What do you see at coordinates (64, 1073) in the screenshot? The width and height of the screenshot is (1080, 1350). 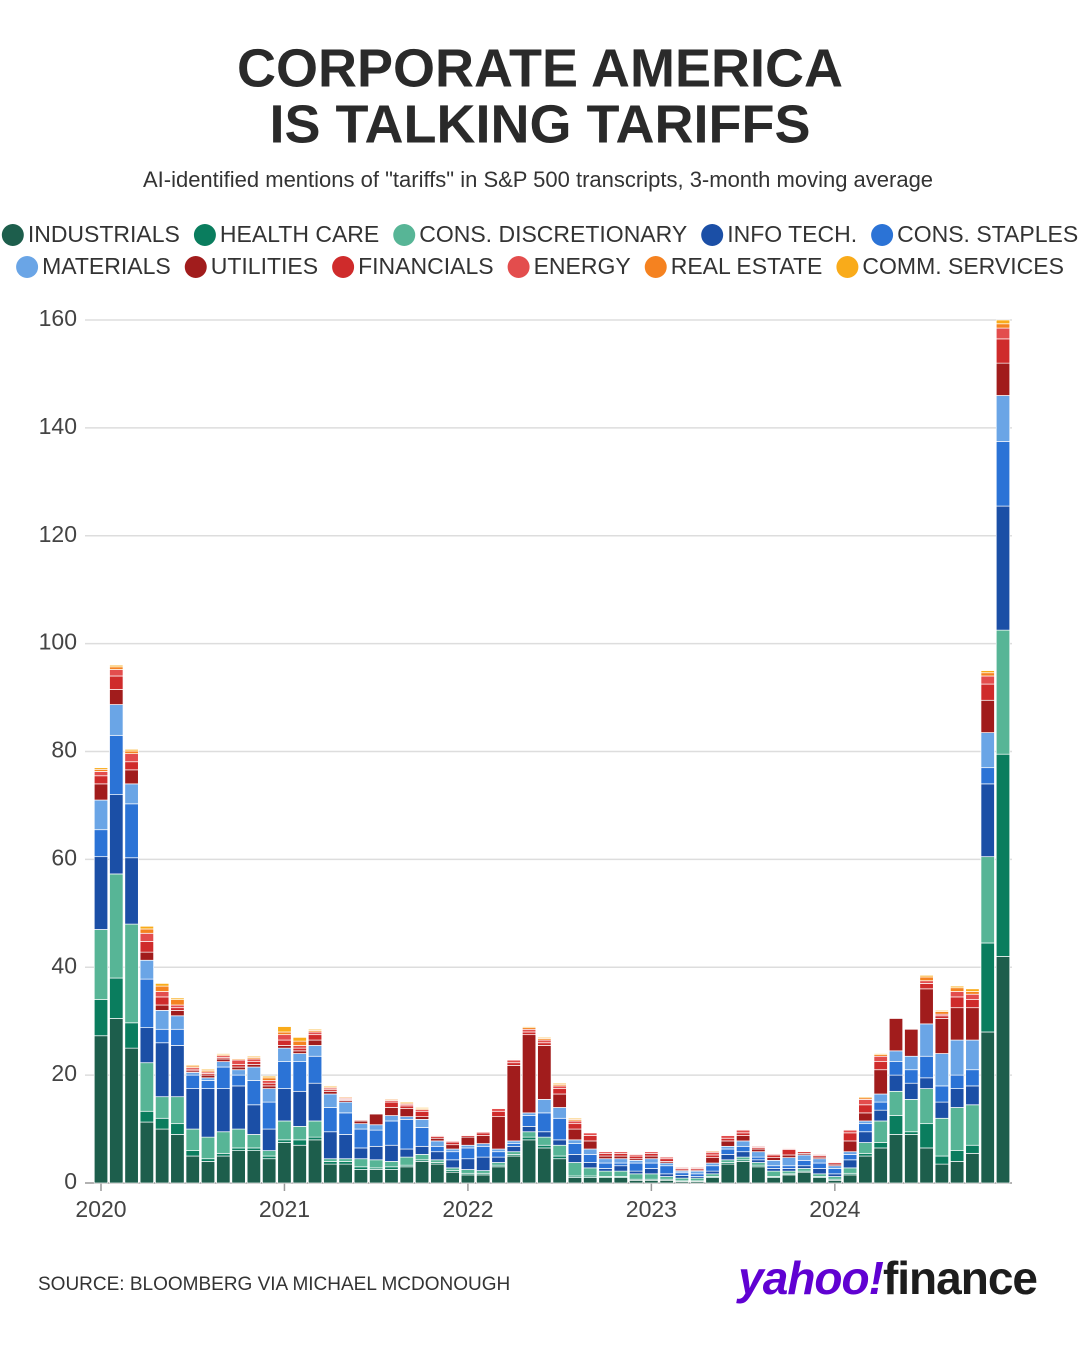 I see `y-tick-label: 20` at bounding box center [64, 1073].